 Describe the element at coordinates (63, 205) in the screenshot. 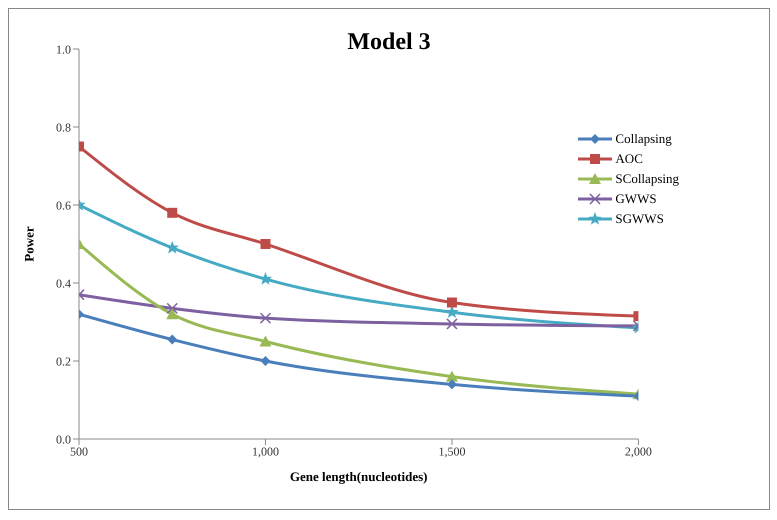

I see `y-tick-label: 0.6` at that location.